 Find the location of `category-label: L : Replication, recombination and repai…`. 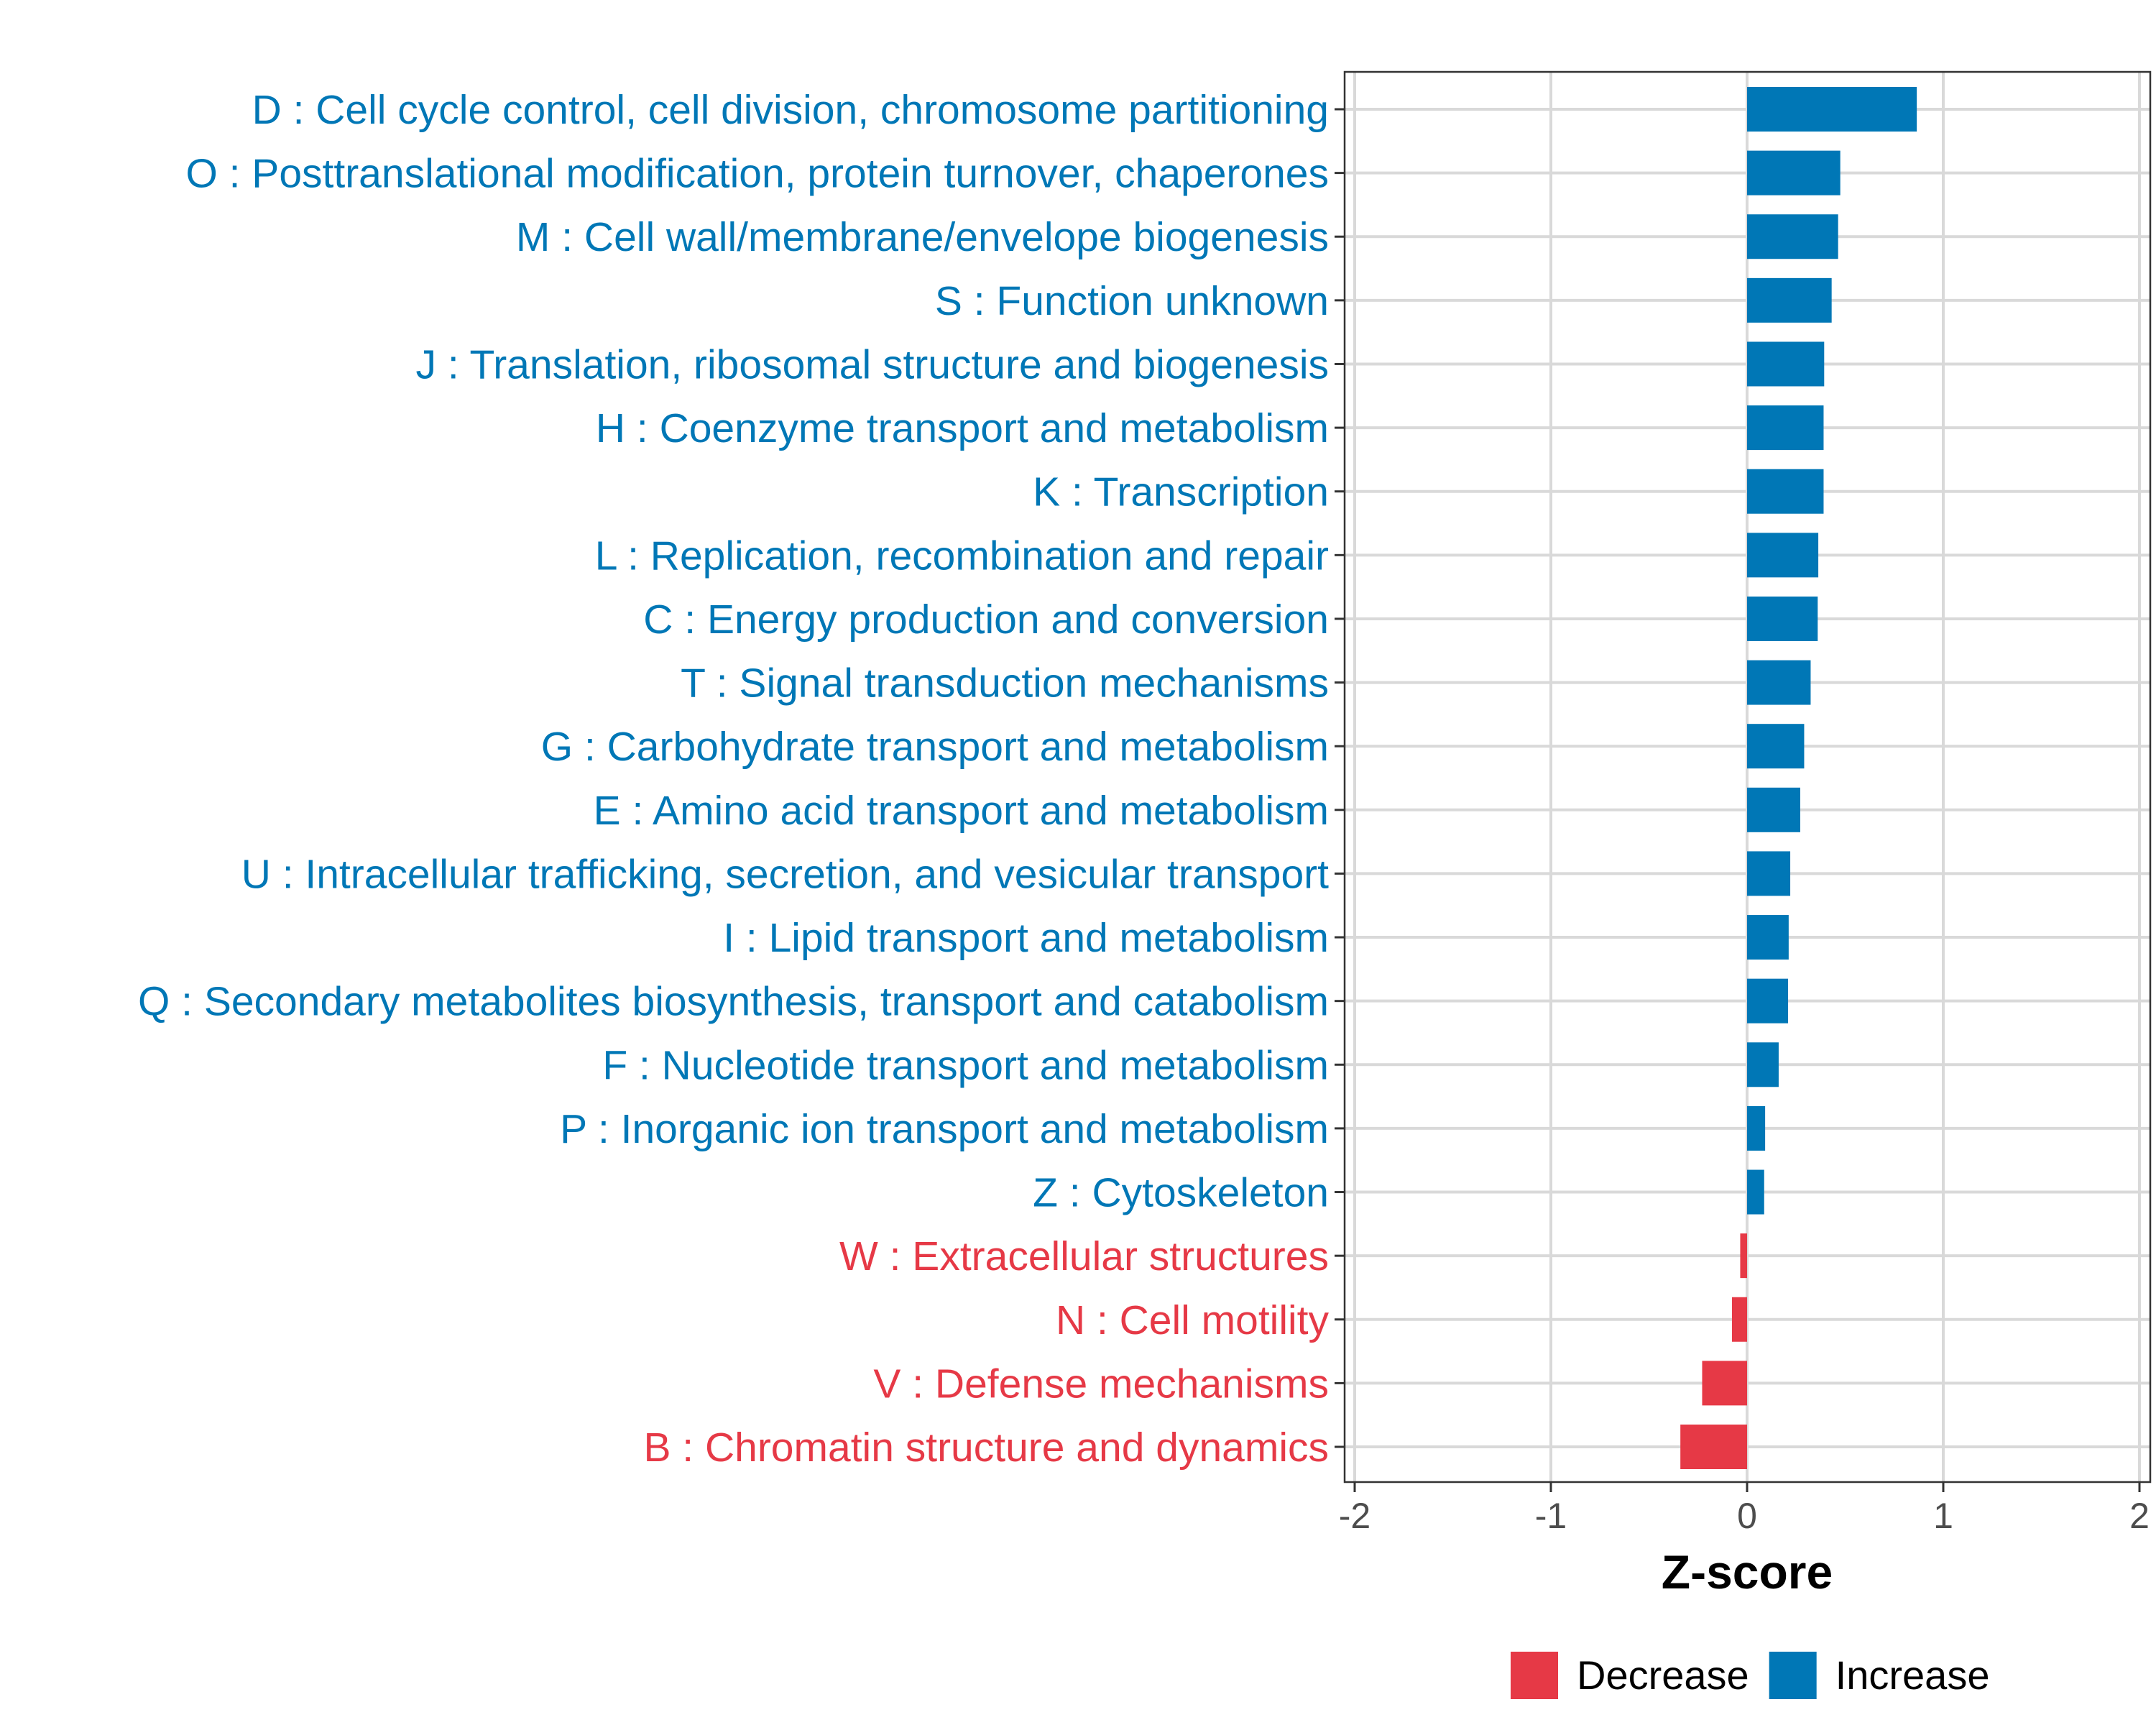

category-label: L : Replication, recombination and repai… is located at coordinates (962, 556).